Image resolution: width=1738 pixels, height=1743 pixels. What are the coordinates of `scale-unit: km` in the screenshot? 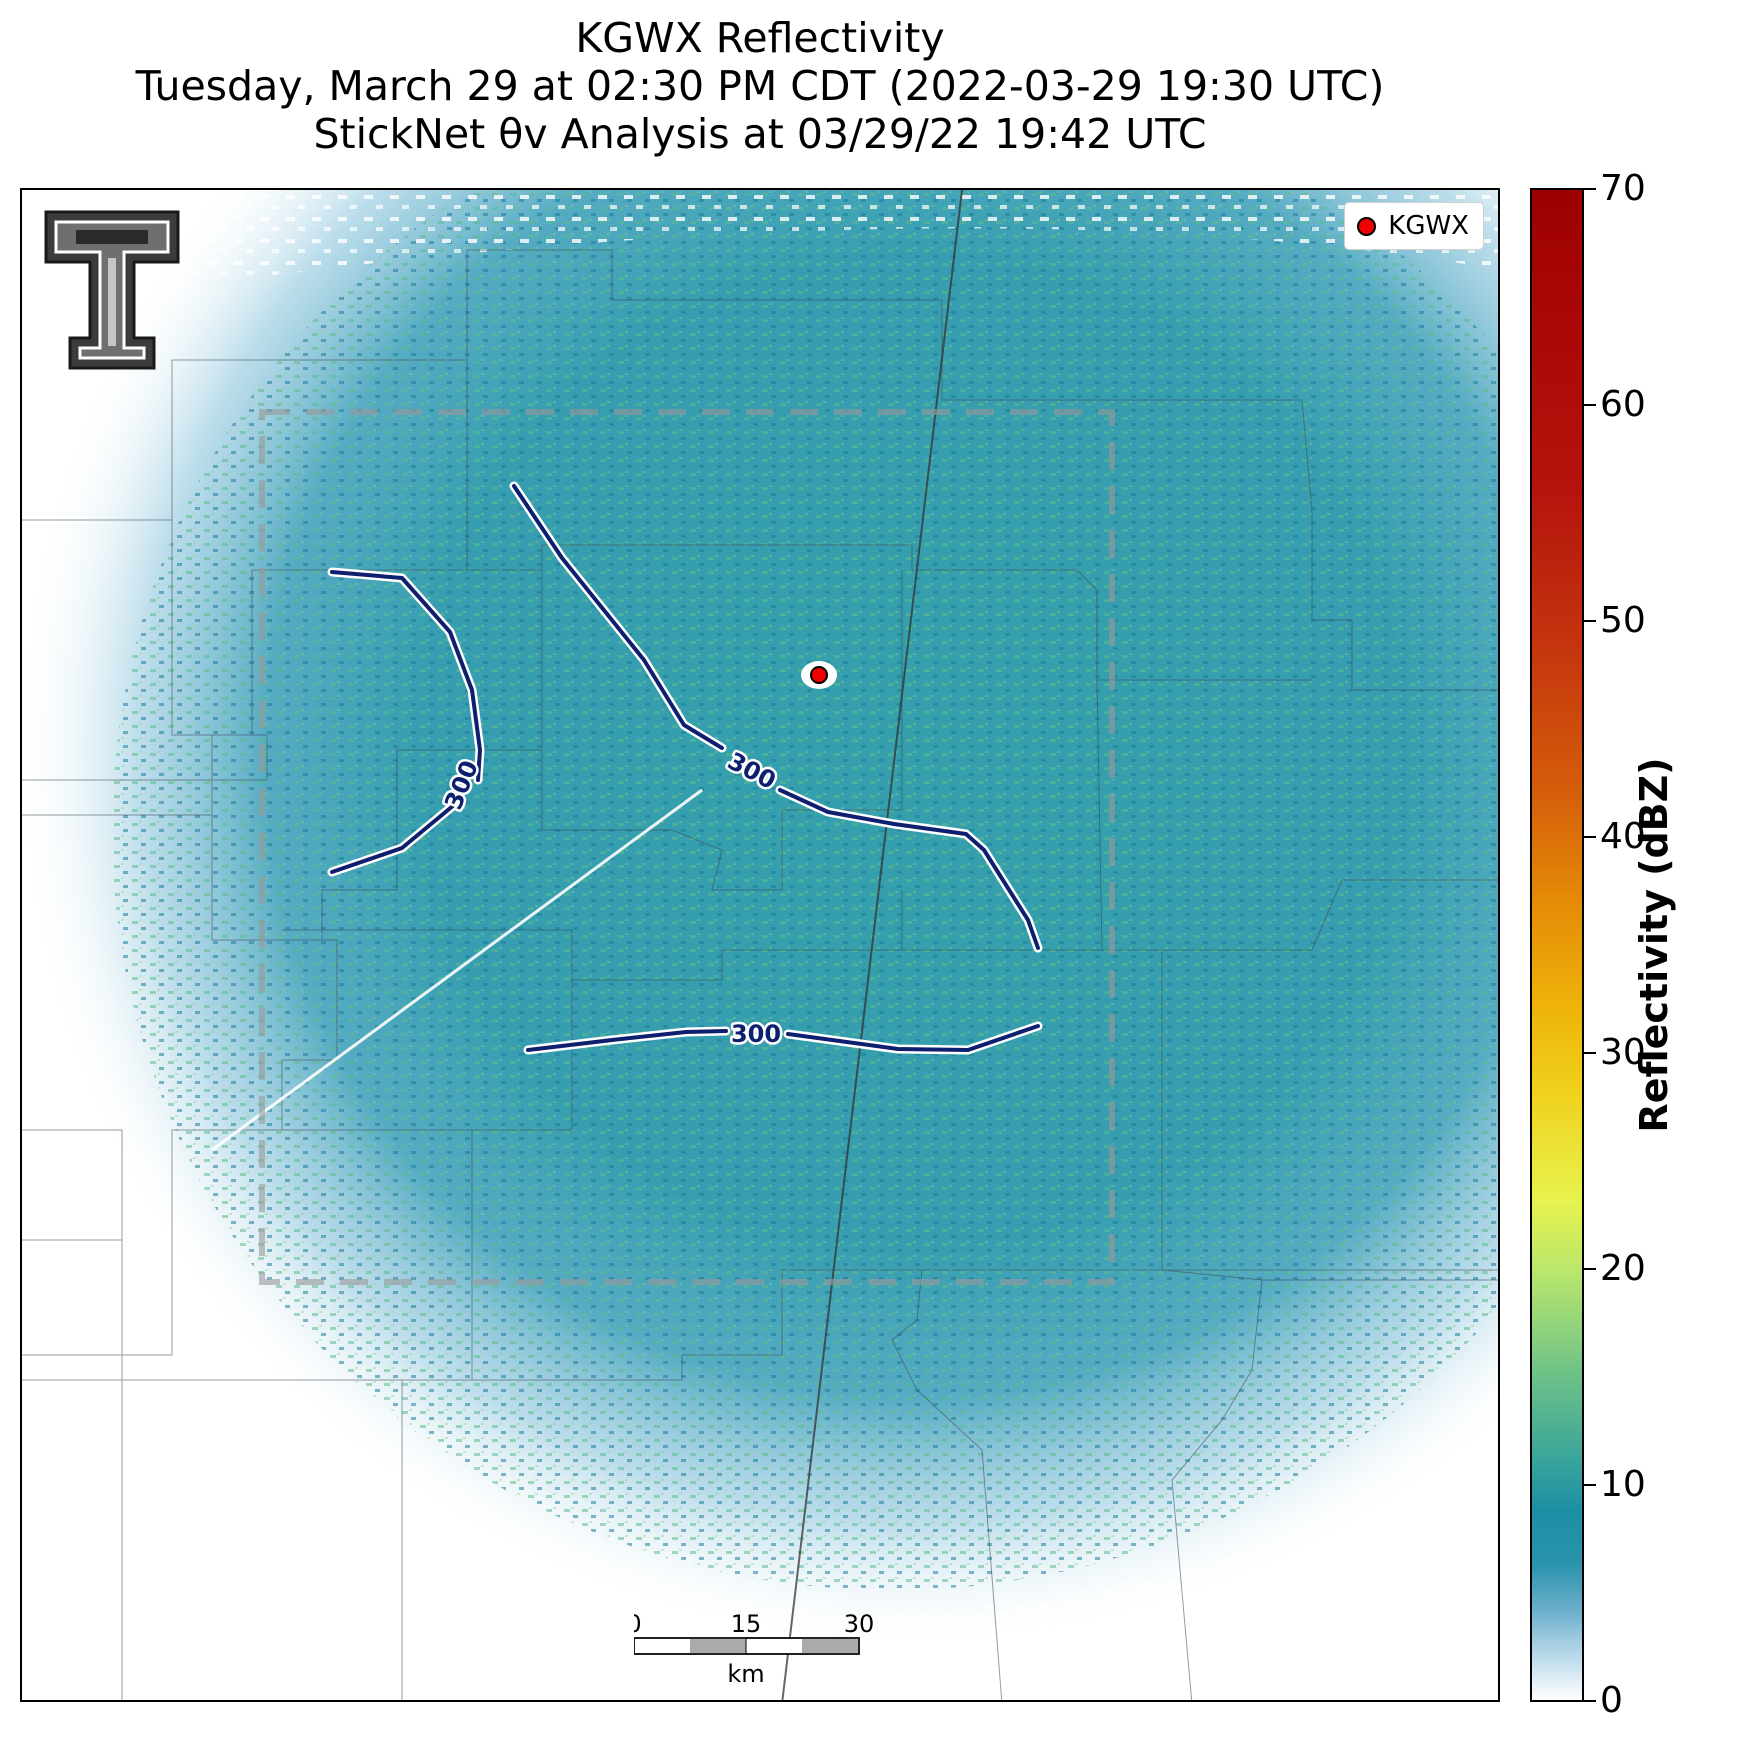 It's located at (745, 1674).